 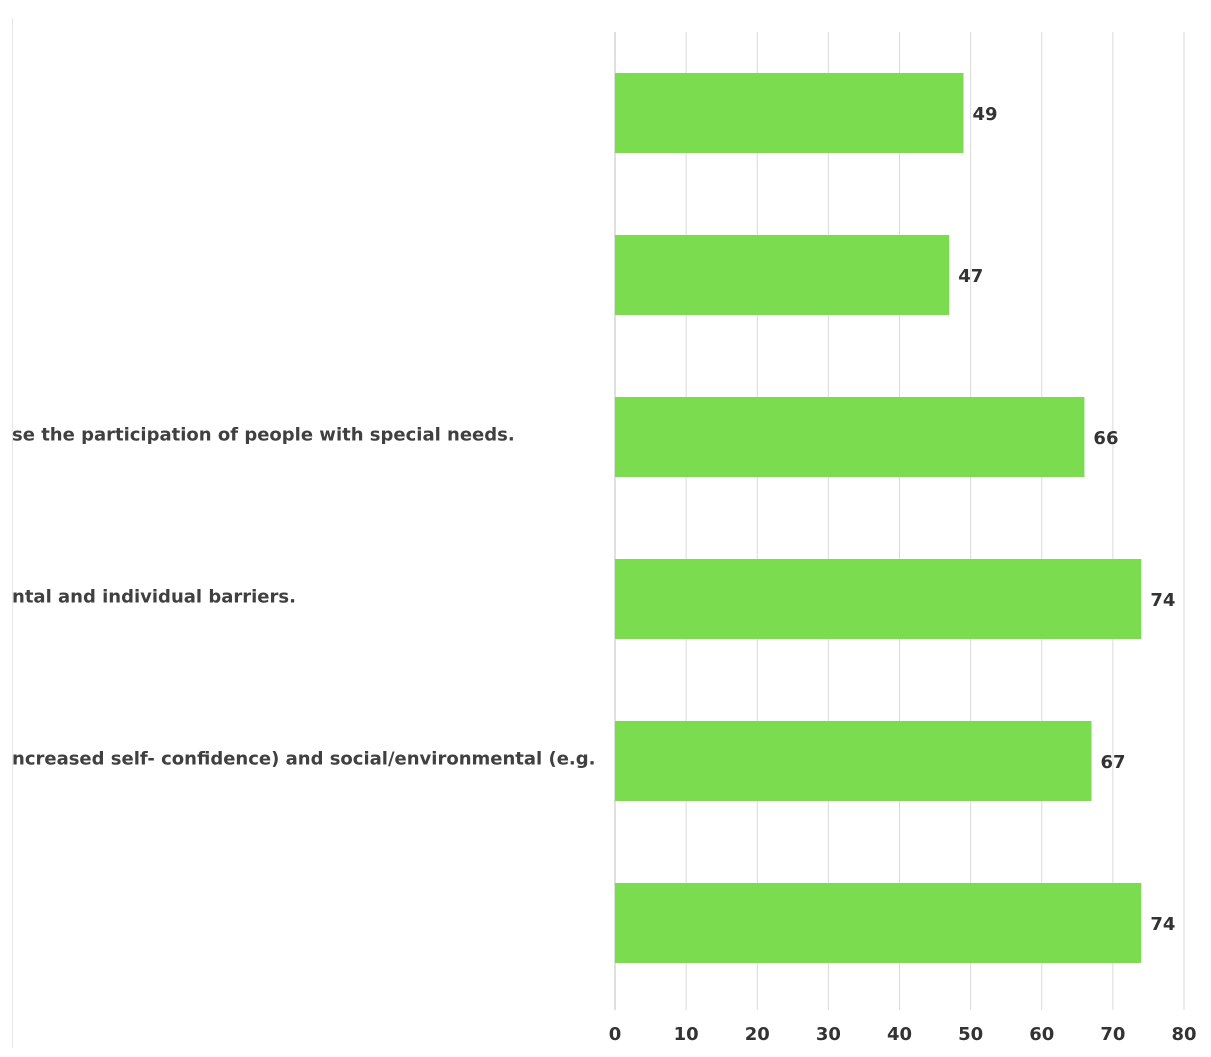 What do you see at coordinates (1183, 1034) in the screenshot?
I see `x-tick-label: 80` at bounding box center [1183, 1034].